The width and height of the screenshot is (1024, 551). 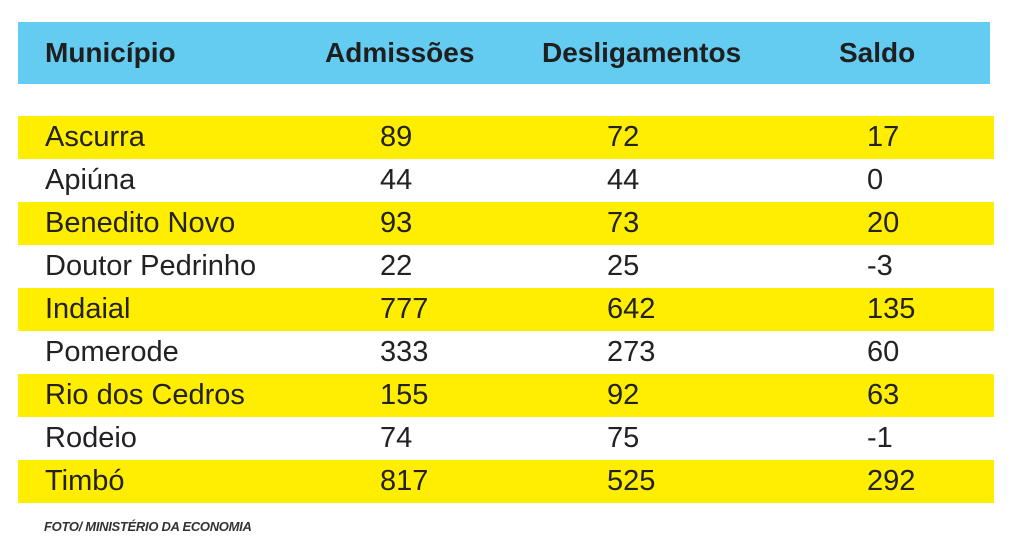 I want to click on cell-municipio: Benedito Novo, so click(x=140, y=223).